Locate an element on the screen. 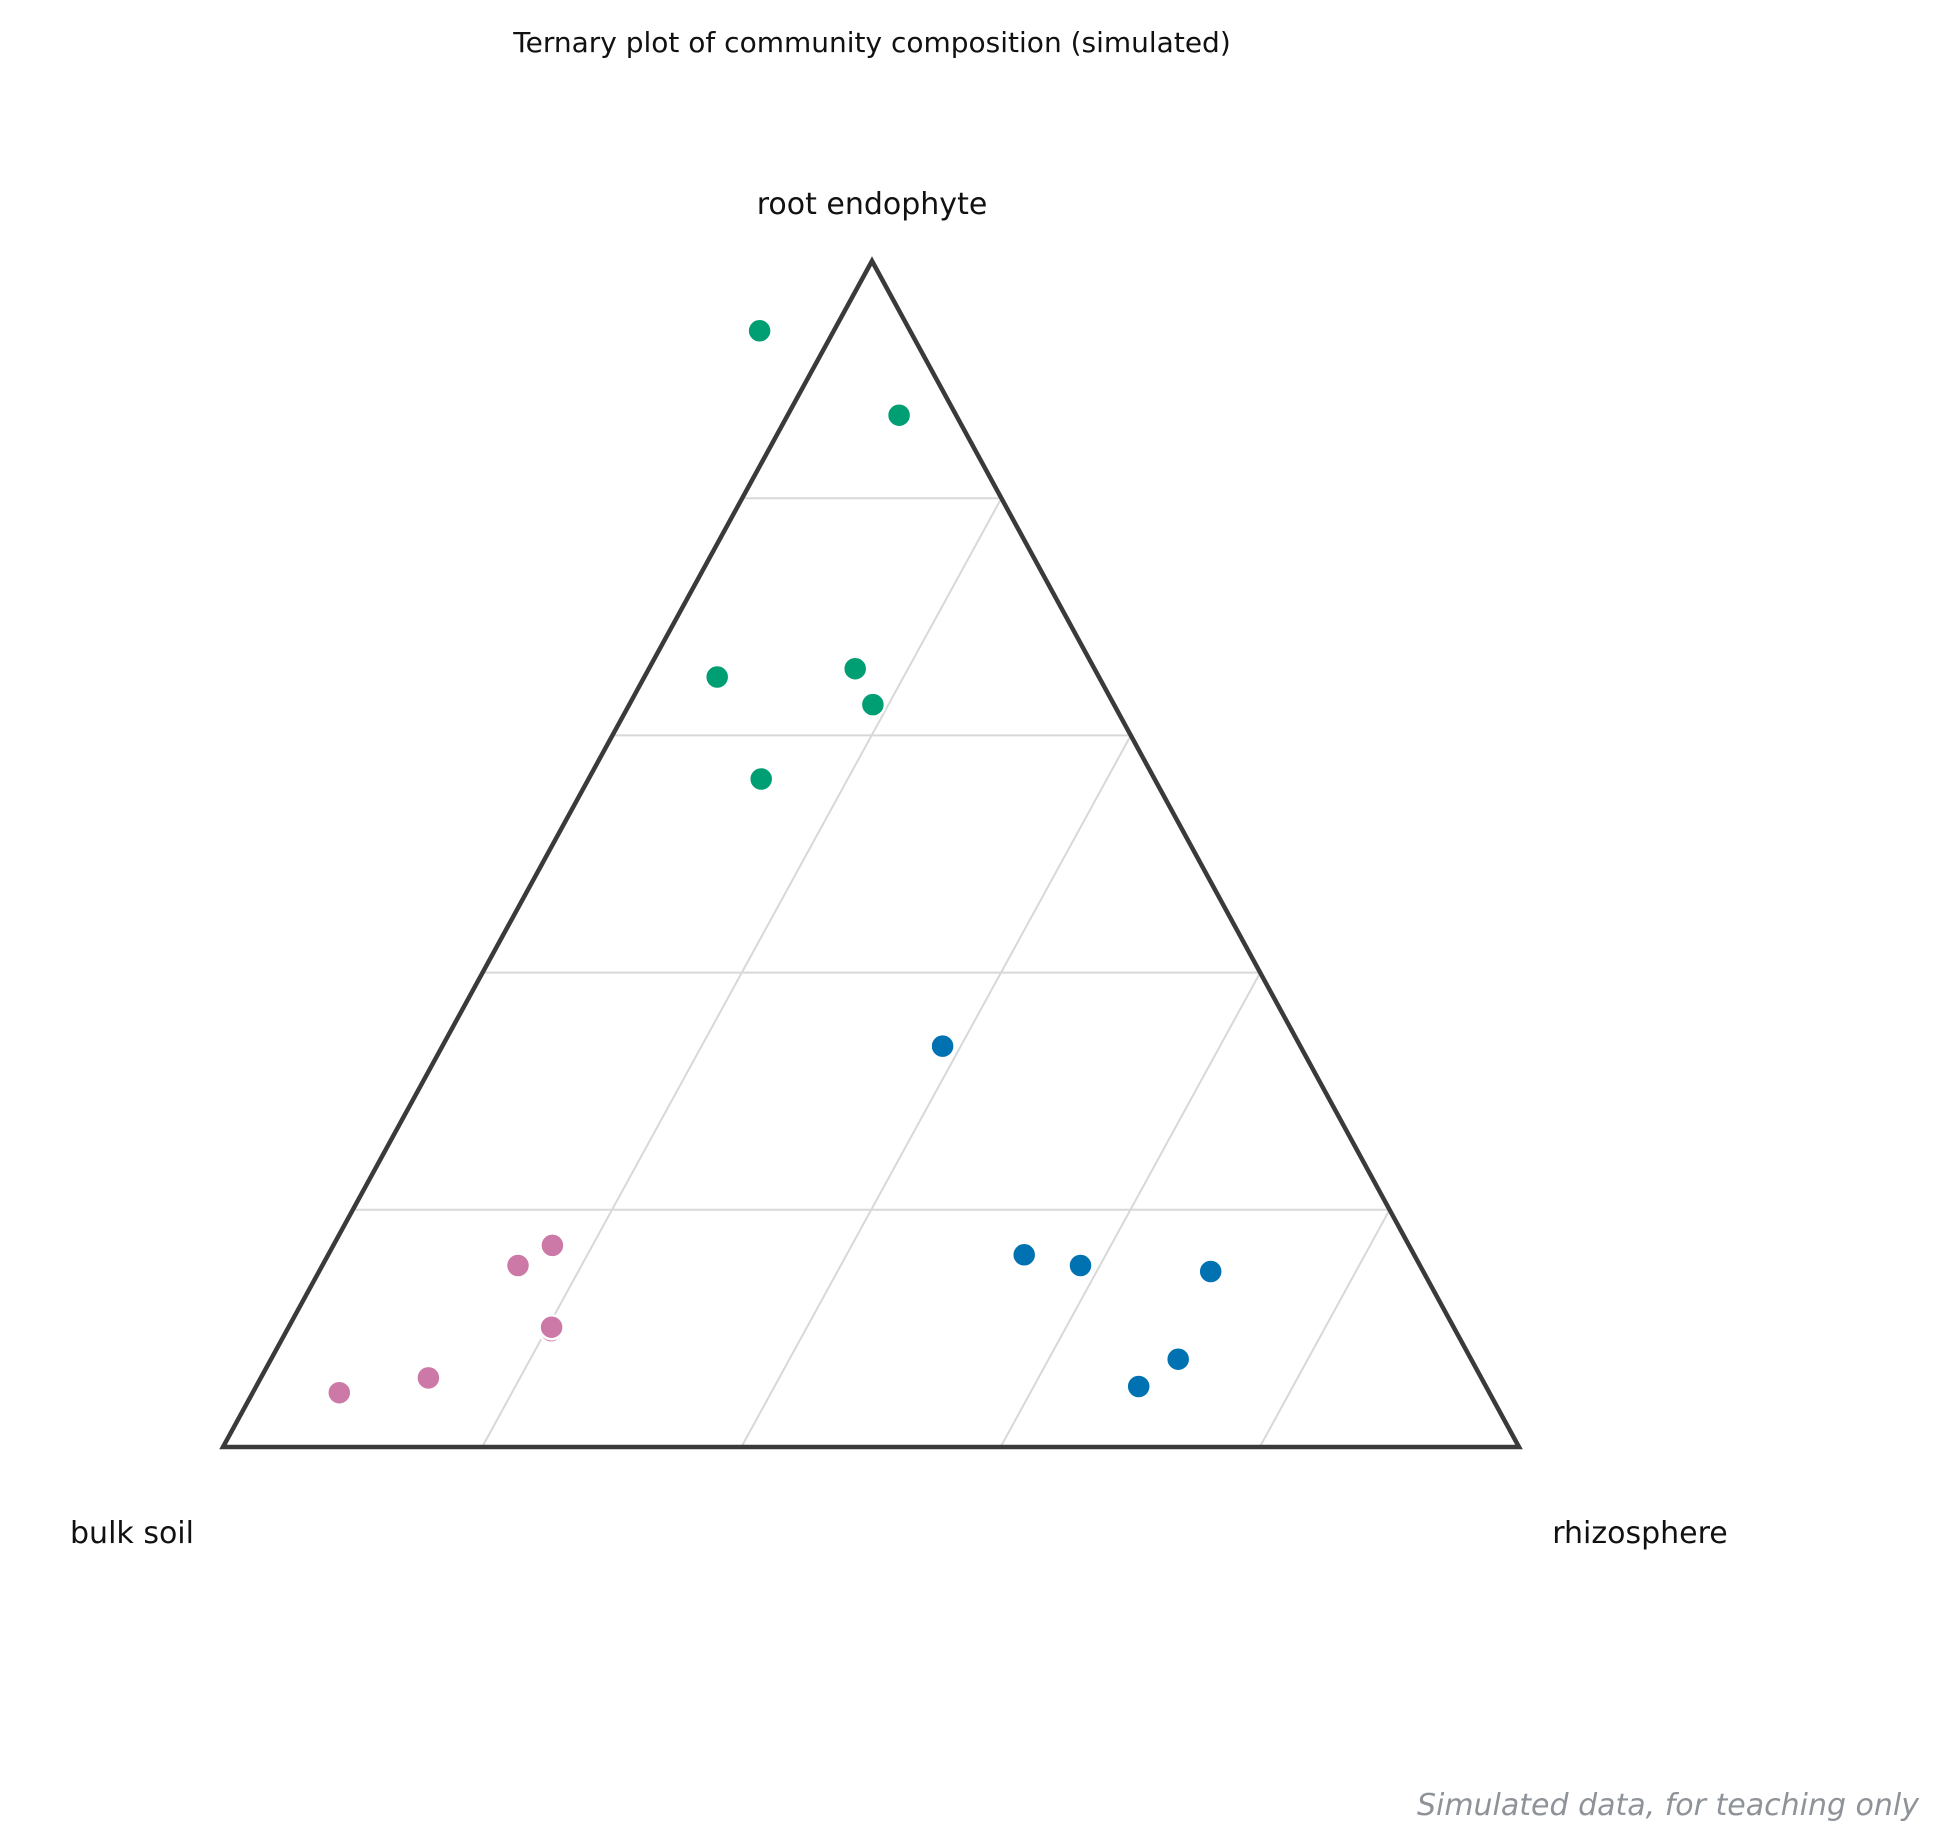 This screenshot has width=1939, height=1845. footnote: Simulated data, for teaching only is located at coordinates (1668, 1805).